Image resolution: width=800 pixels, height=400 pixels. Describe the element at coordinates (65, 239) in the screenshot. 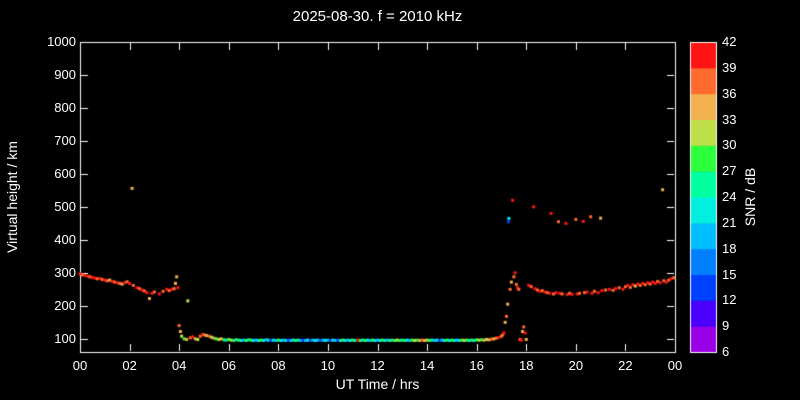

I see `y-tick-label: 400` at that location.